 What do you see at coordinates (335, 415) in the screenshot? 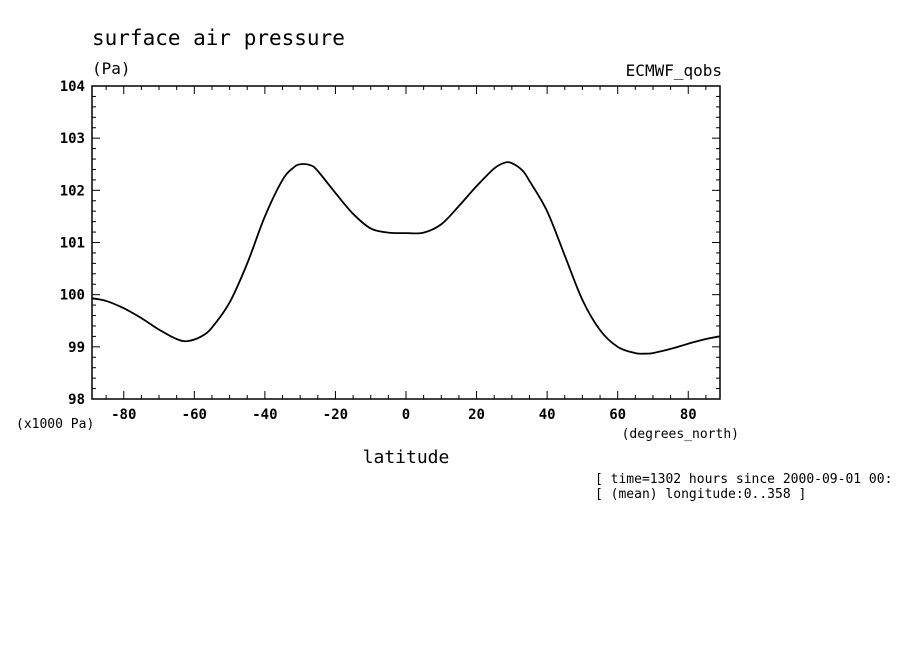
I see `x-tick-label: -20` at bounding box center [335, 415].